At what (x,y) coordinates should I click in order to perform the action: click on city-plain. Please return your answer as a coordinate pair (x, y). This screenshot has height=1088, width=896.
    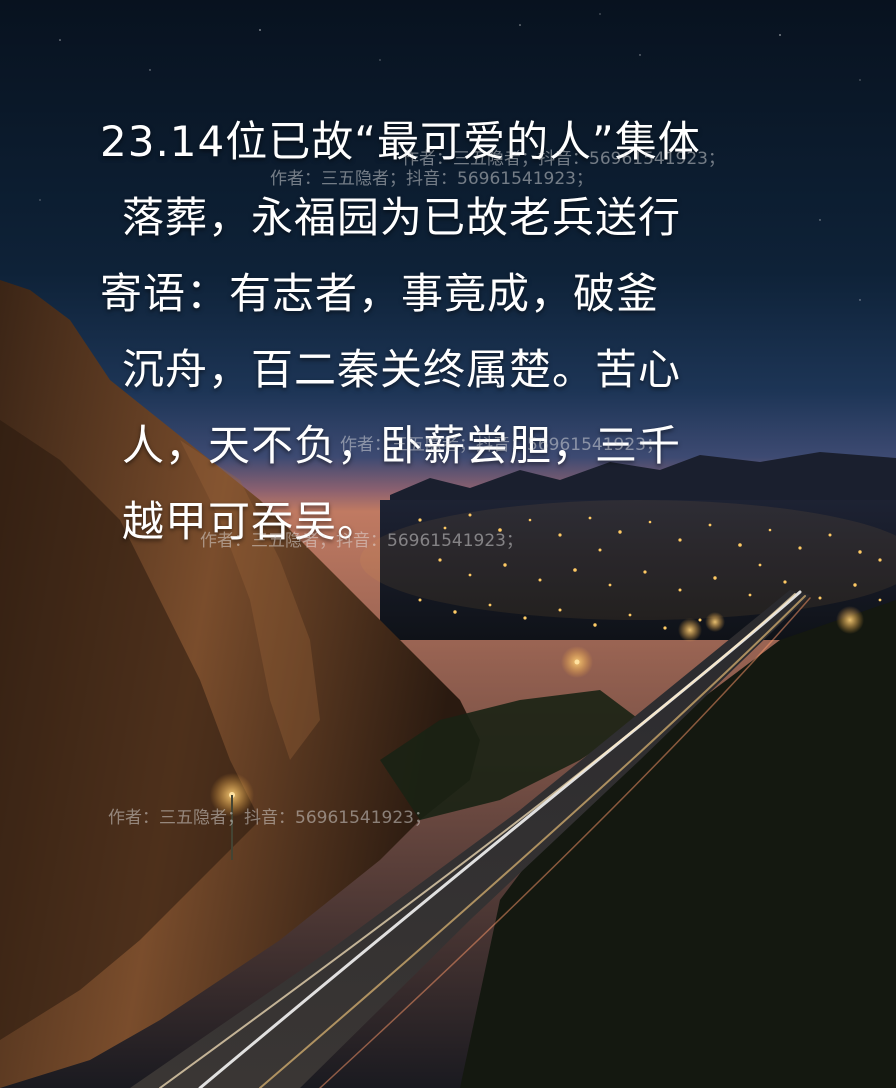
    Looking at the image, I should click on (638, 570).